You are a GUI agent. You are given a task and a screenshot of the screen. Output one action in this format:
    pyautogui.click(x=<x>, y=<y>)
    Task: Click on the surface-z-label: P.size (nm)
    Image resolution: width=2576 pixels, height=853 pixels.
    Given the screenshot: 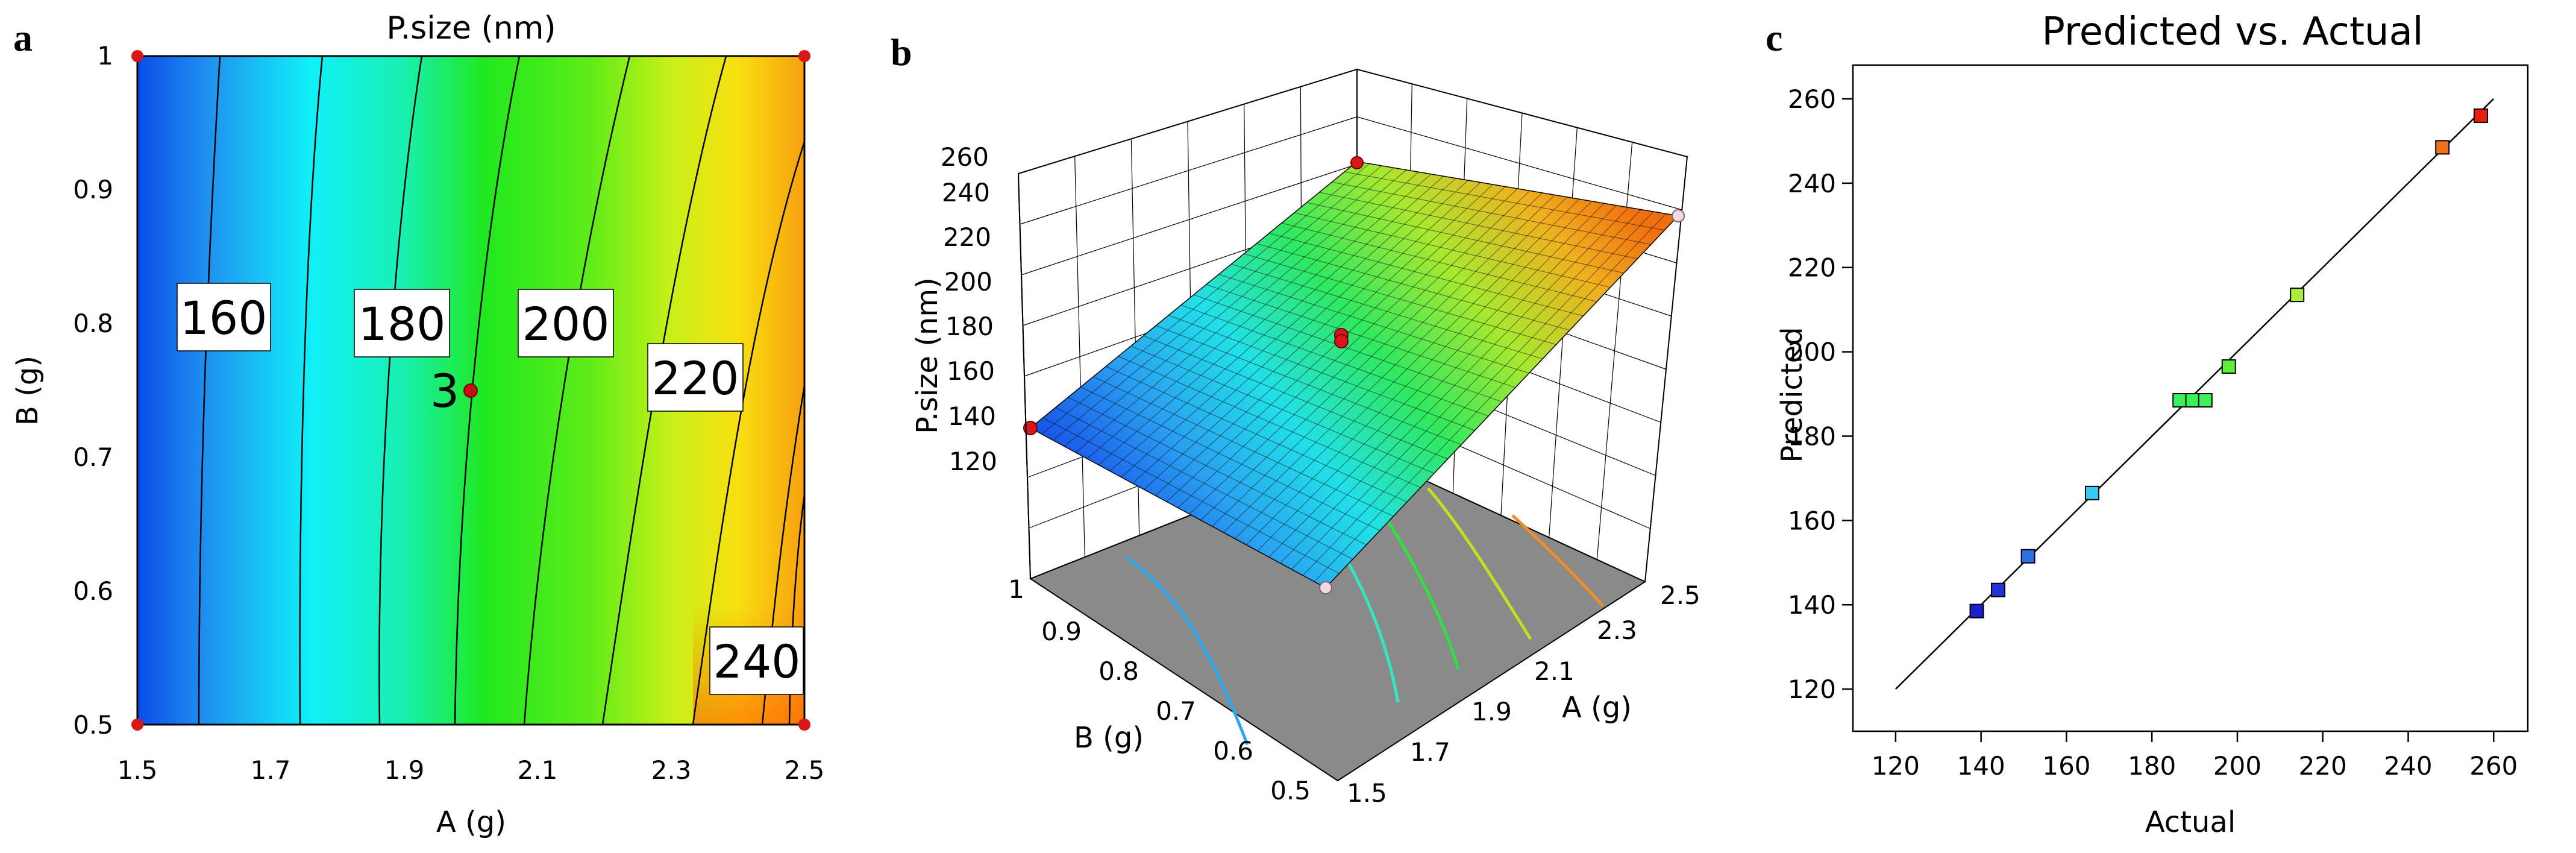 What is the action you would take?
    pyautogui.click(x=927, y=356)
    